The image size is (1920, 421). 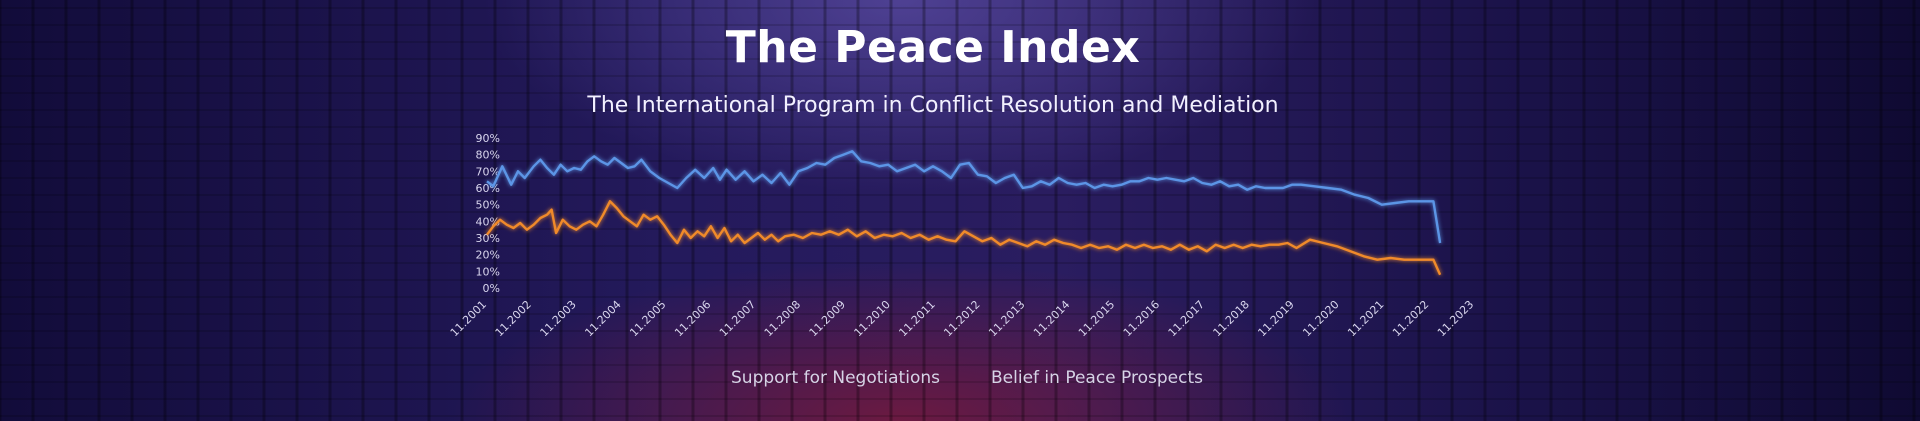 What do you see at coordinates (782, 318) in the screenshot?
I see `x-tick-label: 11.2008` at bounding box center [782, 318].